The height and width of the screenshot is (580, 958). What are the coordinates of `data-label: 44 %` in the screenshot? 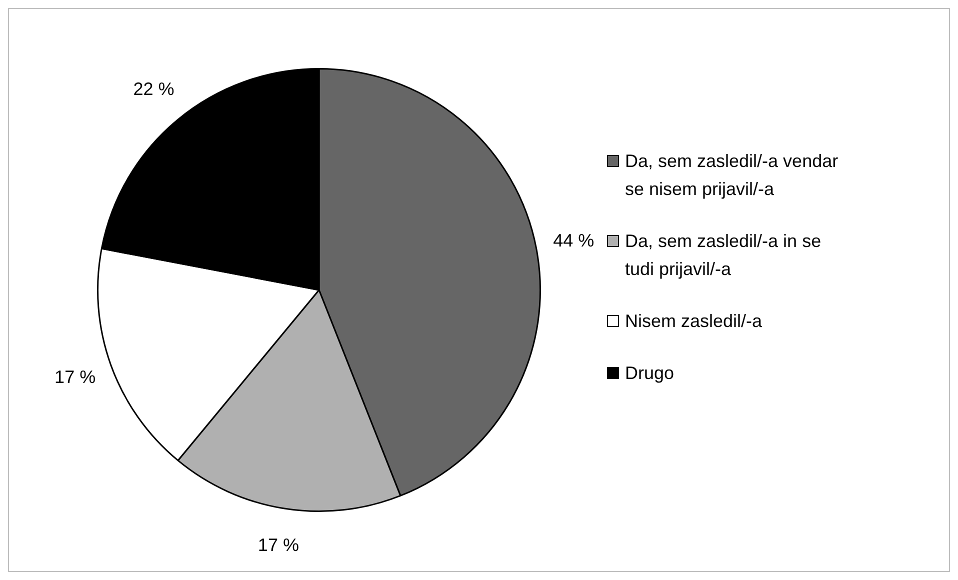 It's located at (573, 240).